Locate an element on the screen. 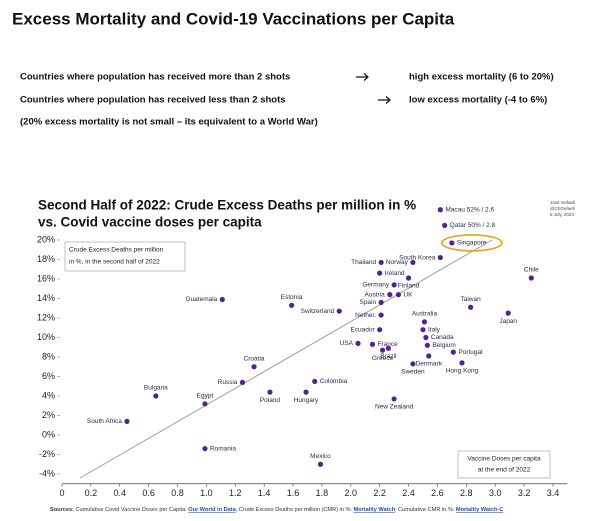 The width and height of the screenshot is (600, 521). source-link: Mortality Watch is located at coordinates (375, 510).